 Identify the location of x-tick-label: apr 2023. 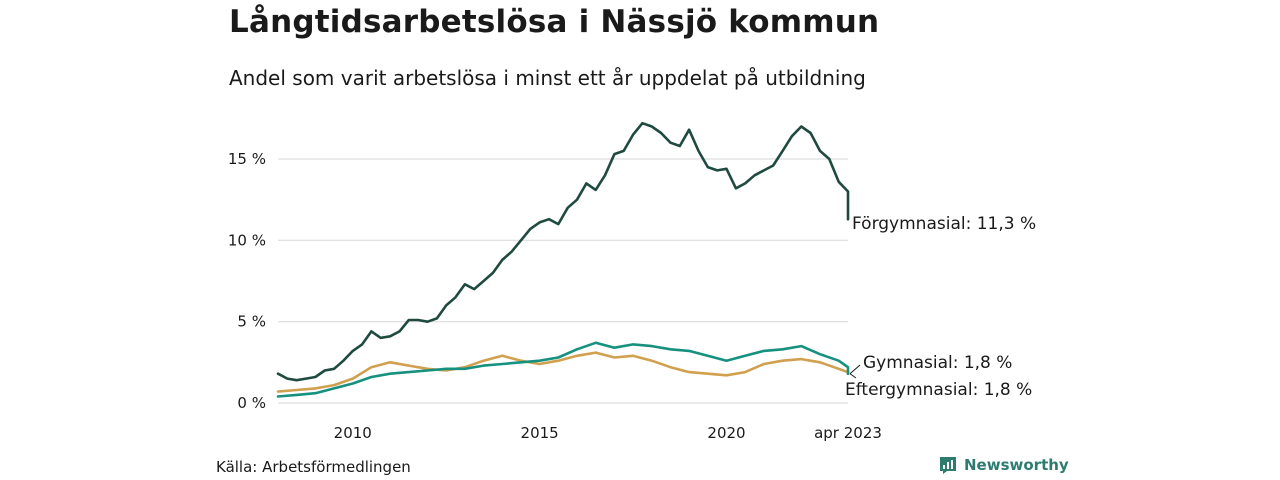
(848, 433).